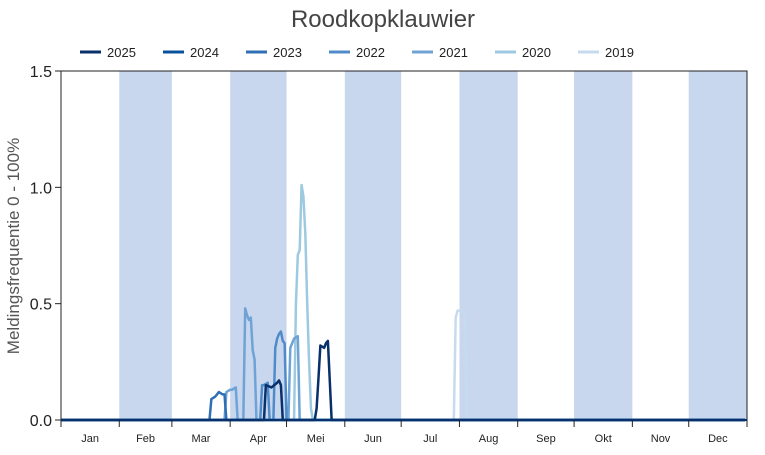 This screenshot has height=455, width=765. I want to click on month-band-jun, so click(373, 245).